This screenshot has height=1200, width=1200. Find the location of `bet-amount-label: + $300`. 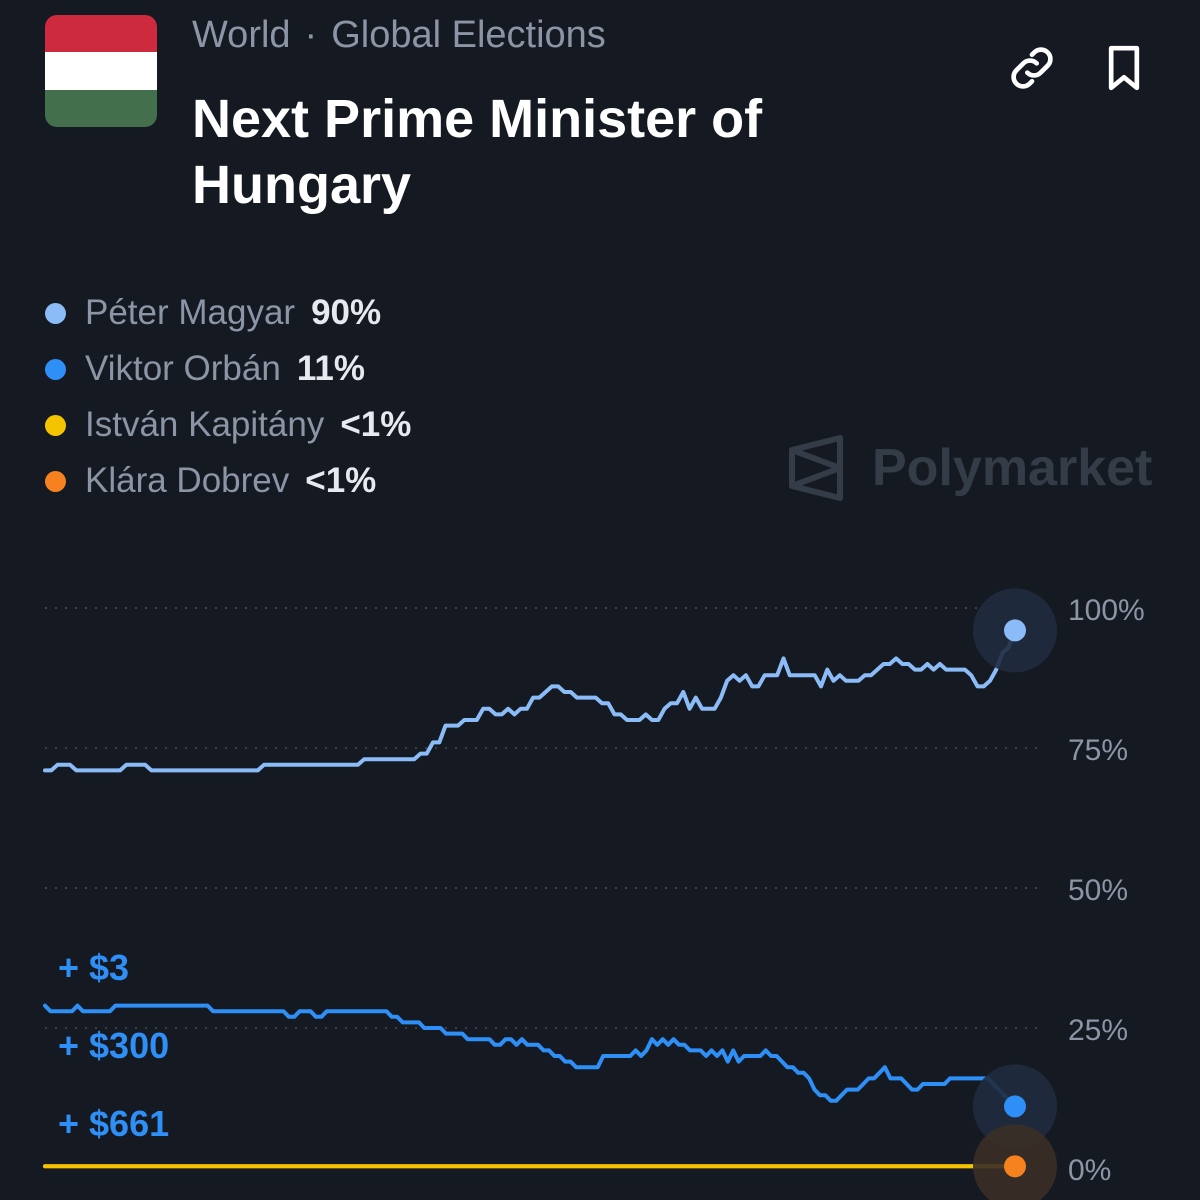

bet-amount-label: + $300 is located at coordinates (113, 1045).